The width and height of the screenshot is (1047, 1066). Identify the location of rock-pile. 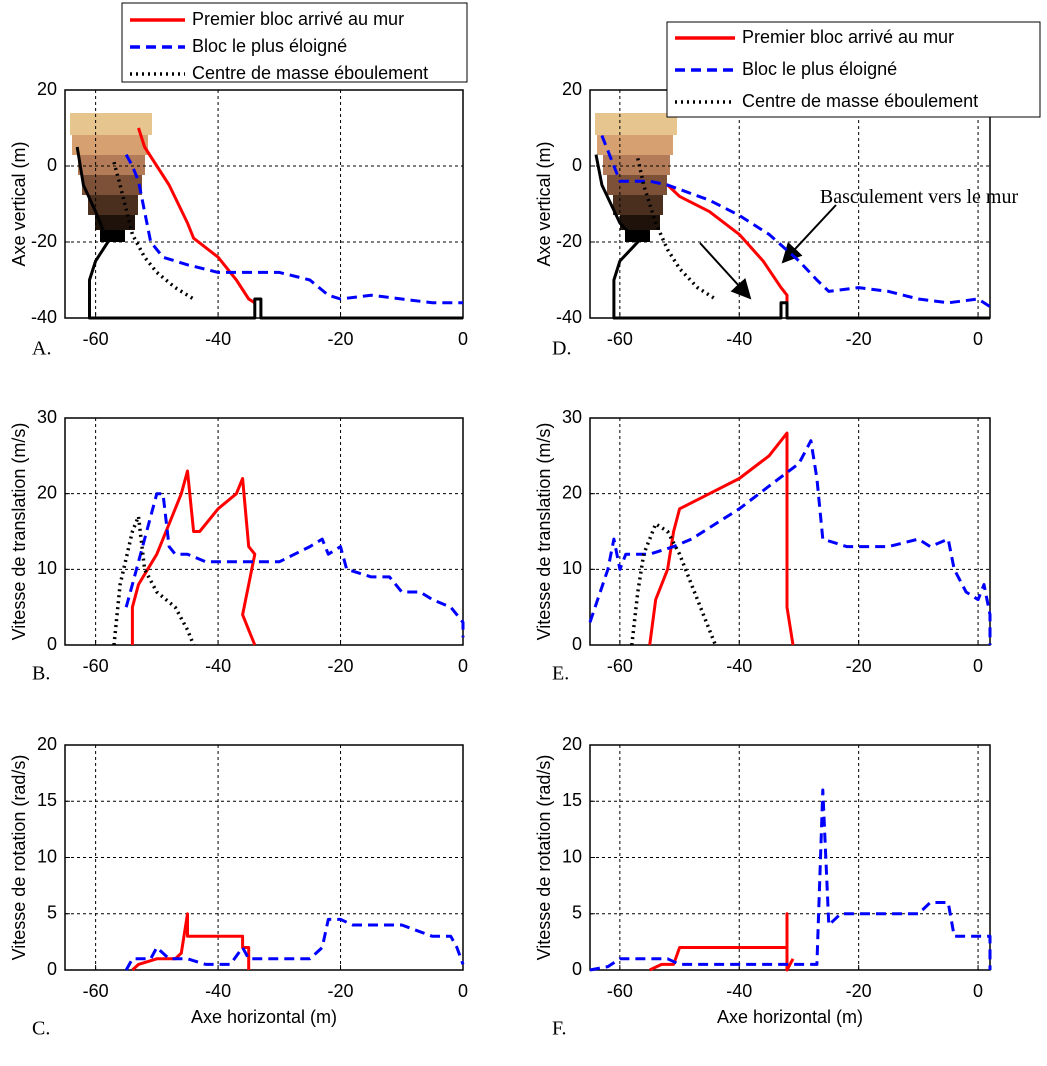
(636, 177).